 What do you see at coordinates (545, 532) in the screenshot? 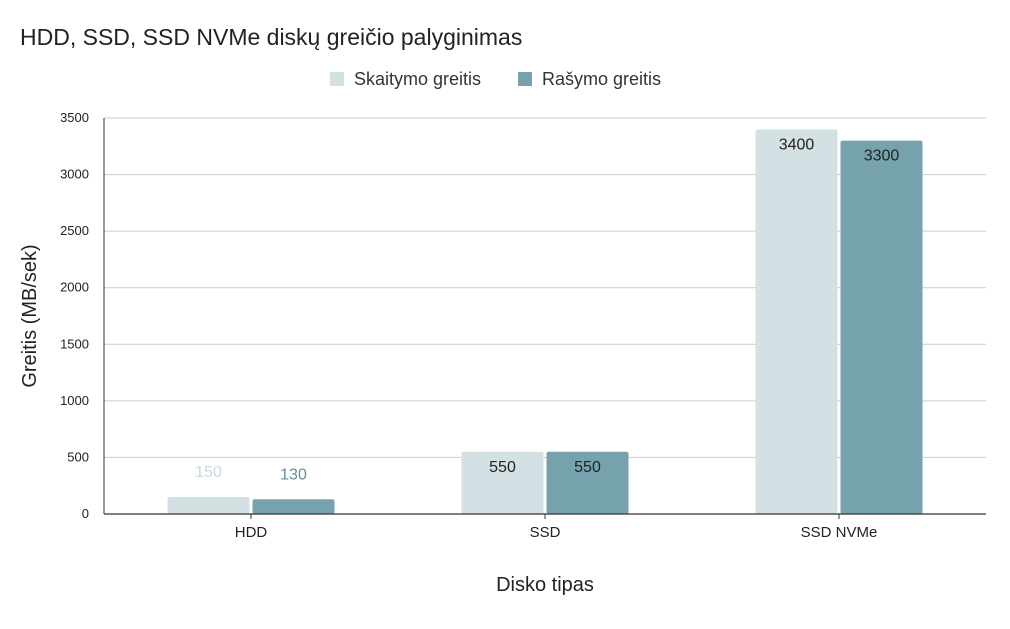
I see `x-tick-label: SSD` at bounding box center [545, 532].